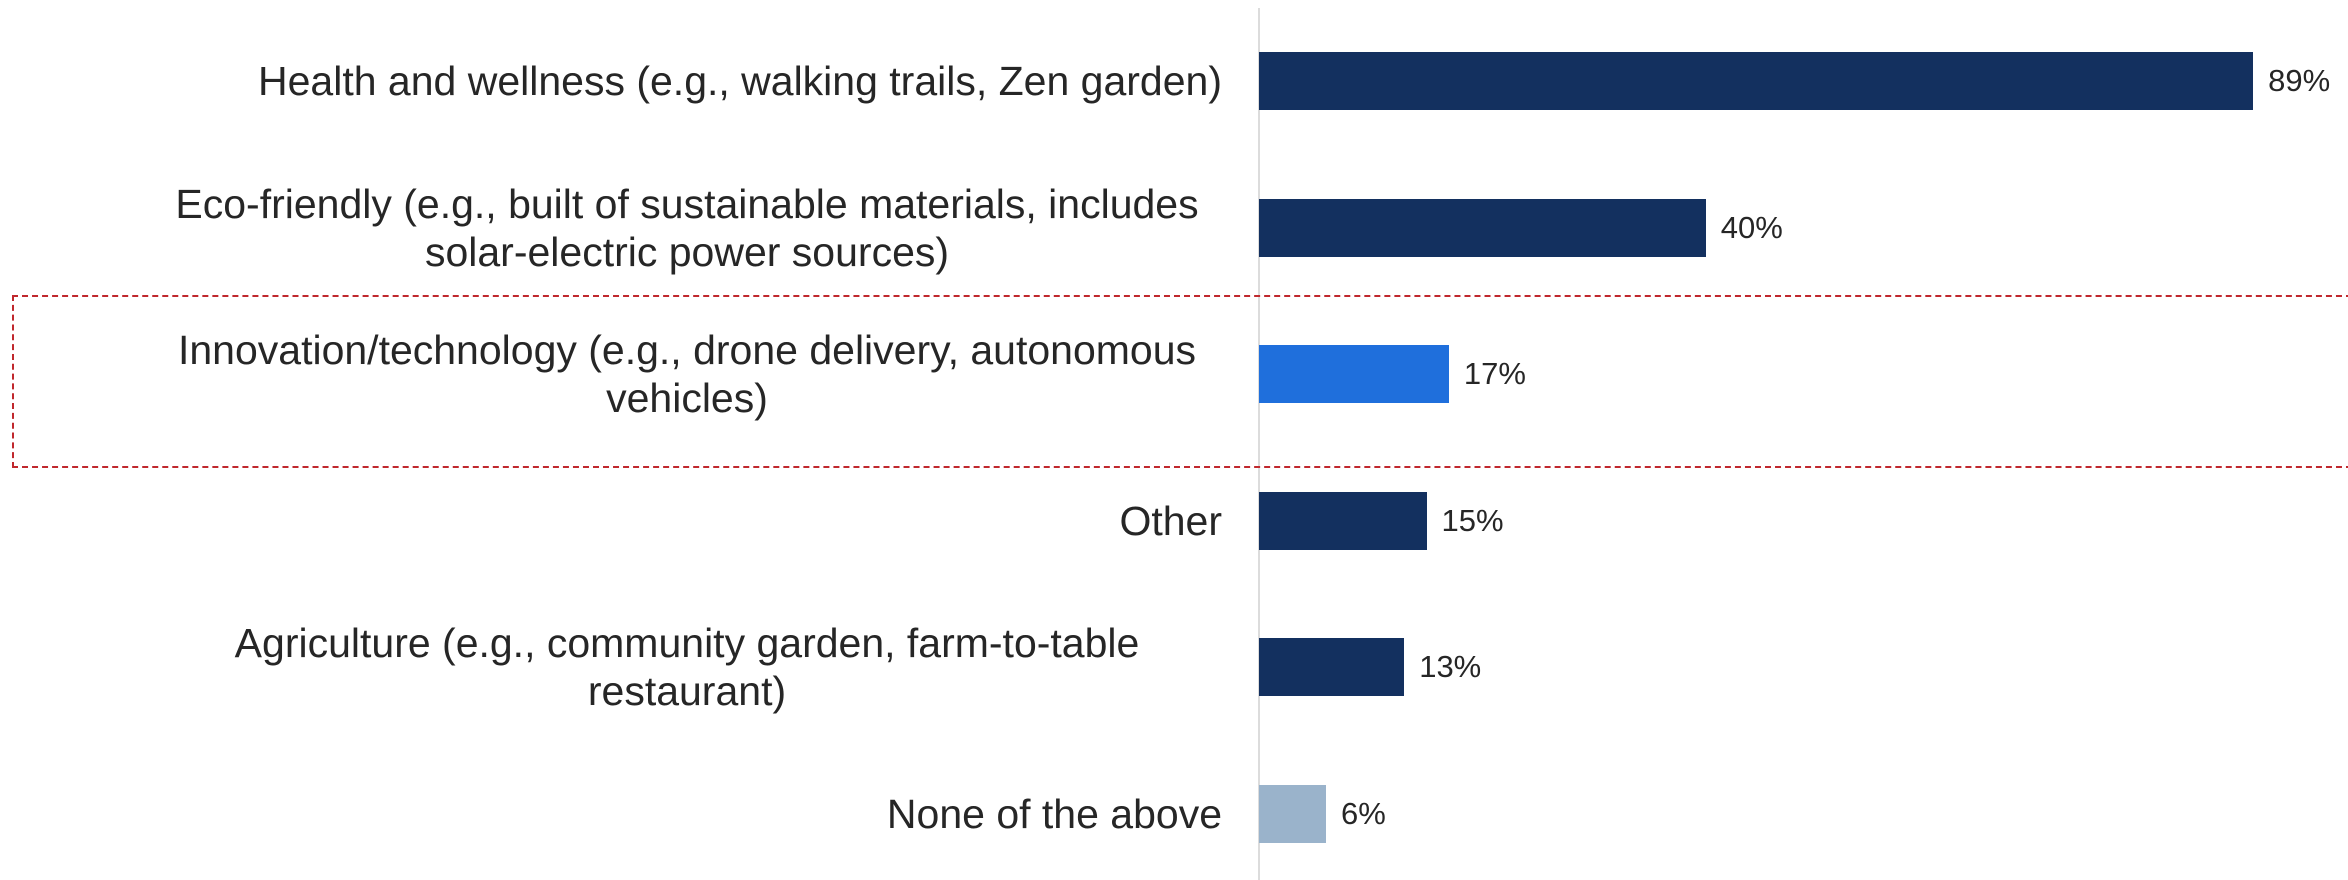 The height and width of the screenshot is (880, 2348). I want to click on category-label: None of the above, so click(1054, 814).